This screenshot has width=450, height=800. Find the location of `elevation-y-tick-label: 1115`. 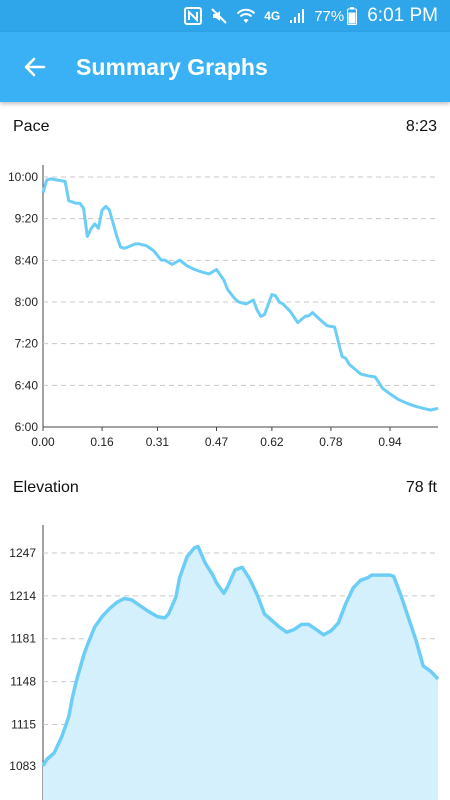

elevation-y-tick-label: 1115 is located at coordinates (23, 724).